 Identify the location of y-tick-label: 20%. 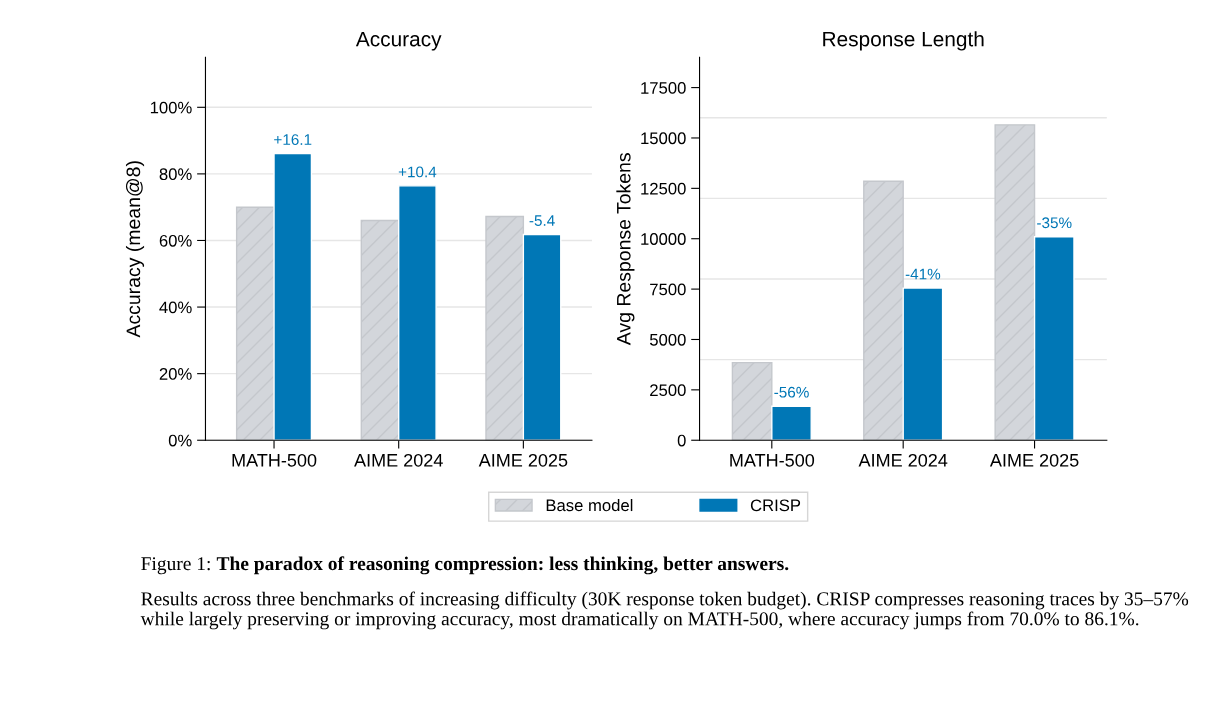
(175, 374).